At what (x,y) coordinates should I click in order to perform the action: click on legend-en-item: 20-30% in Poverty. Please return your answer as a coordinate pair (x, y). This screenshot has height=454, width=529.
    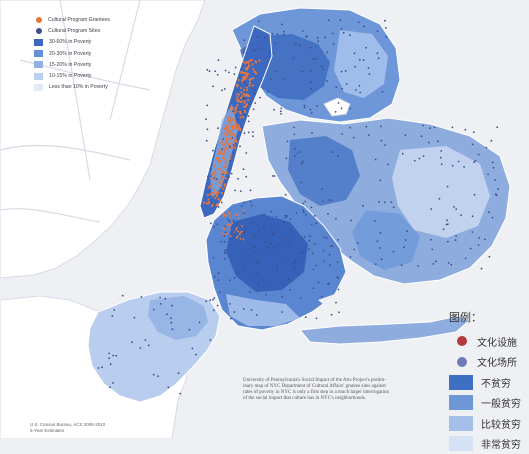
    Looking at the image, I should click on (89, 53).